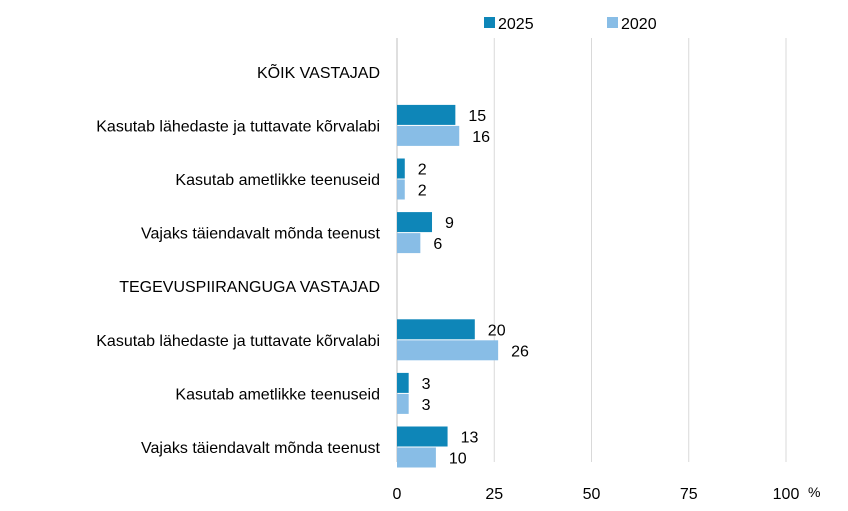 The image size is (848, 511). Describe the element at coordinates (786, 494) in the screenshot. I see `x-tick-label: 100` at that location.